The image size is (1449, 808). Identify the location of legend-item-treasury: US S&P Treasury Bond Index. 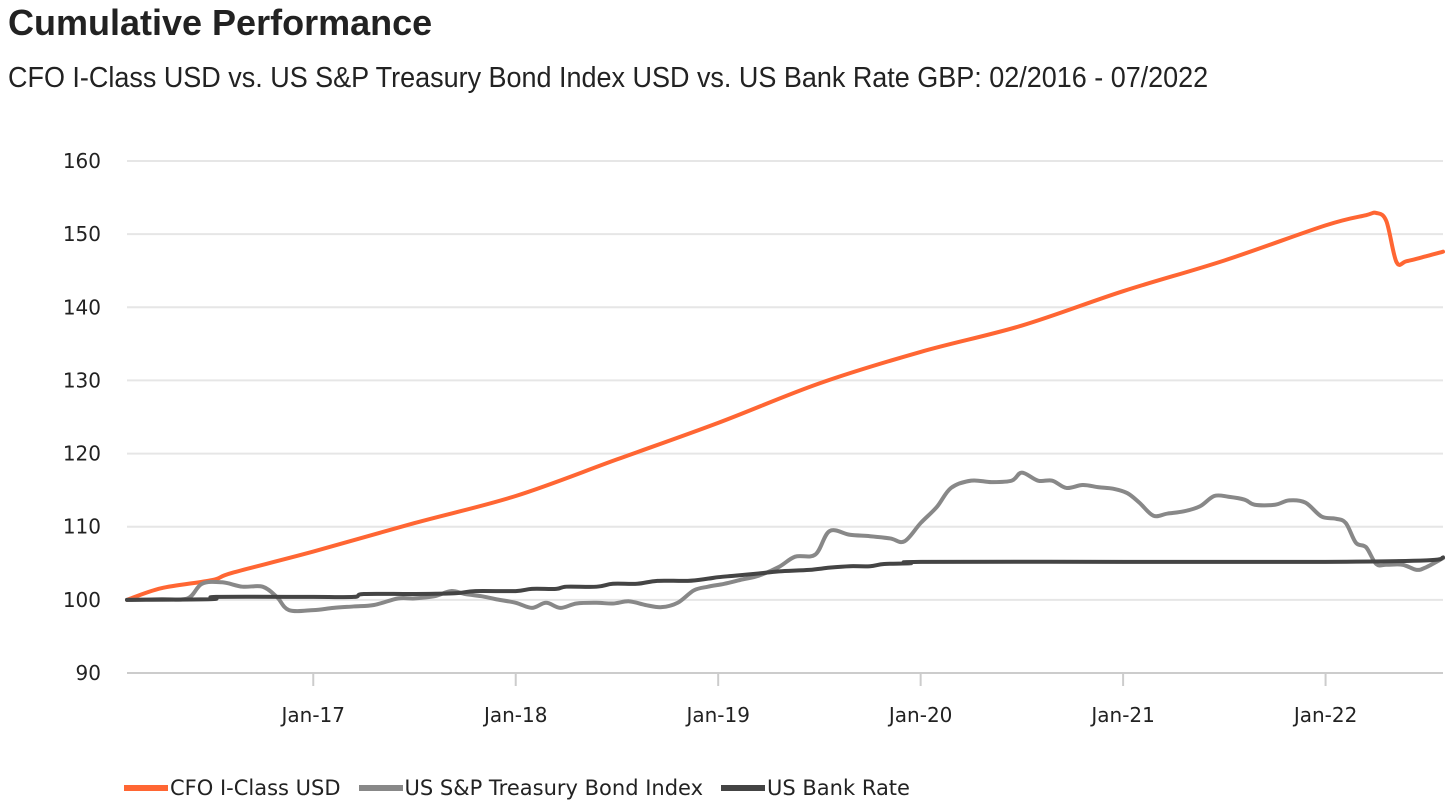
(531, 788).